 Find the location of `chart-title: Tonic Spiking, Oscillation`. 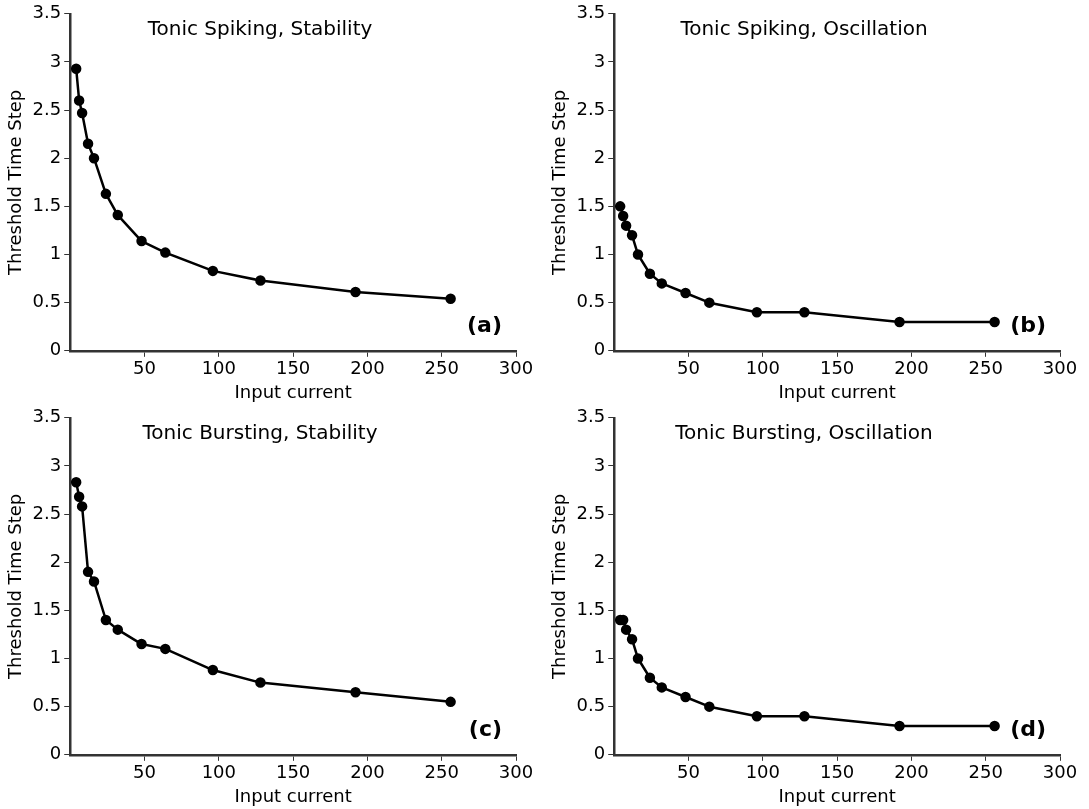

chart-title: Tonic Spiking, Oscillation is located at coordinates (803, 28).